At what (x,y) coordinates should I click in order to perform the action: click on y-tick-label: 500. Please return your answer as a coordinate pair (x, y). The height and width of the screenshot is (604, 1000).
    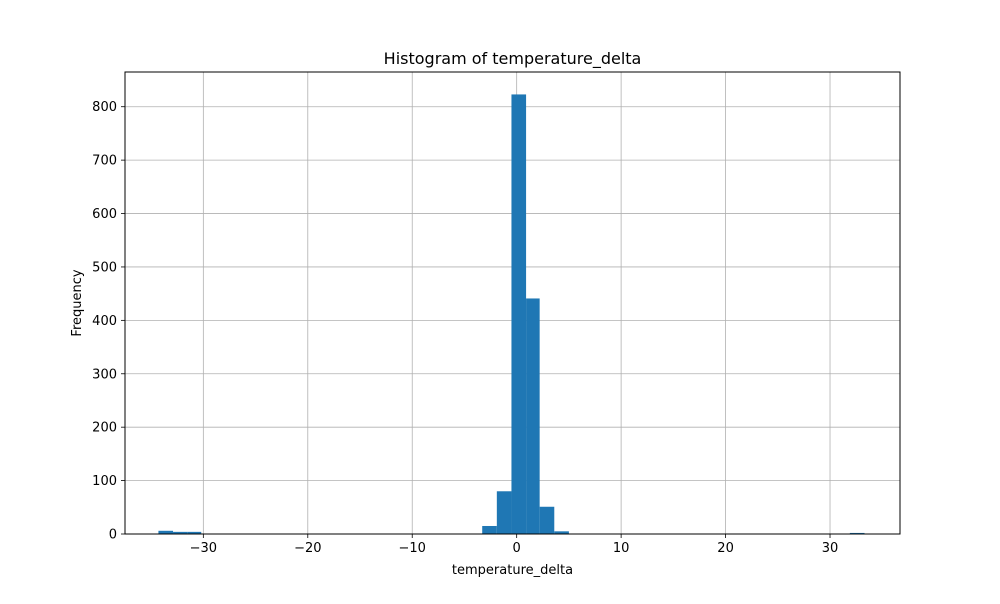
    Looking at the image, I should click on (104, 267).